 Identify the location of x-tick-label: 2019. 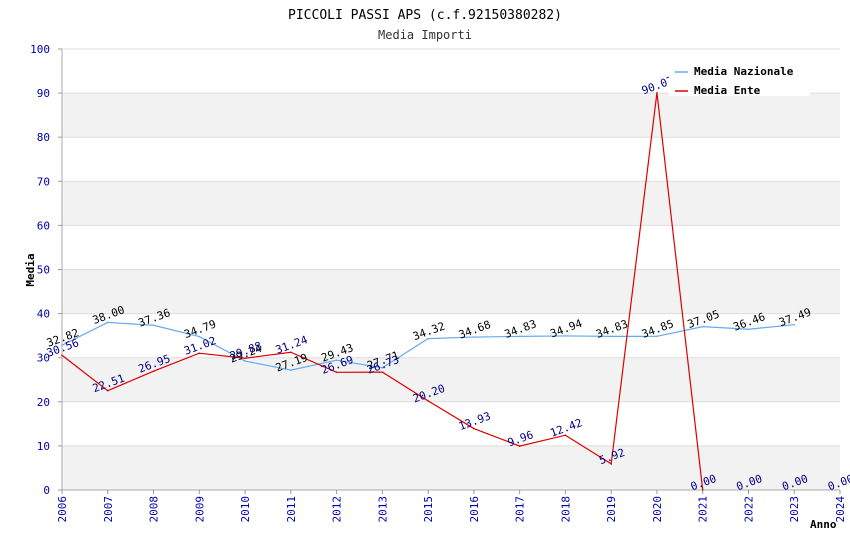
(611, 509).